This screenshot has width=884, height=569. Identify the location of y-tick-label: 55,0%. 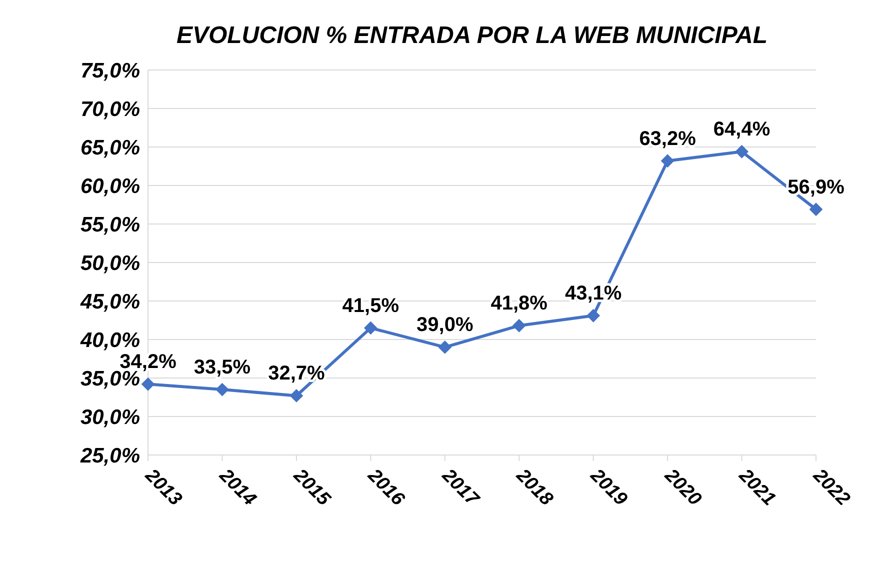
(110, 224).